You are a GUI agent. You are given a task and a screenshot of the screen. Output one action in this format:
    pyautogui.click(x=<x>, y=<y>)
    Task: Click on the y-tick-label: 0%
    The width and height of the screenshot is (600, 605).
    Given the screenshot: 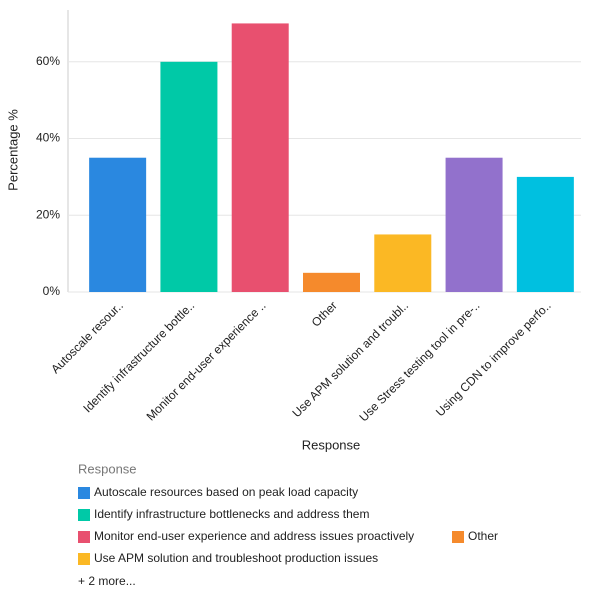 What is the action you would take?
    pyautogui.click(x=52, y=291)
    